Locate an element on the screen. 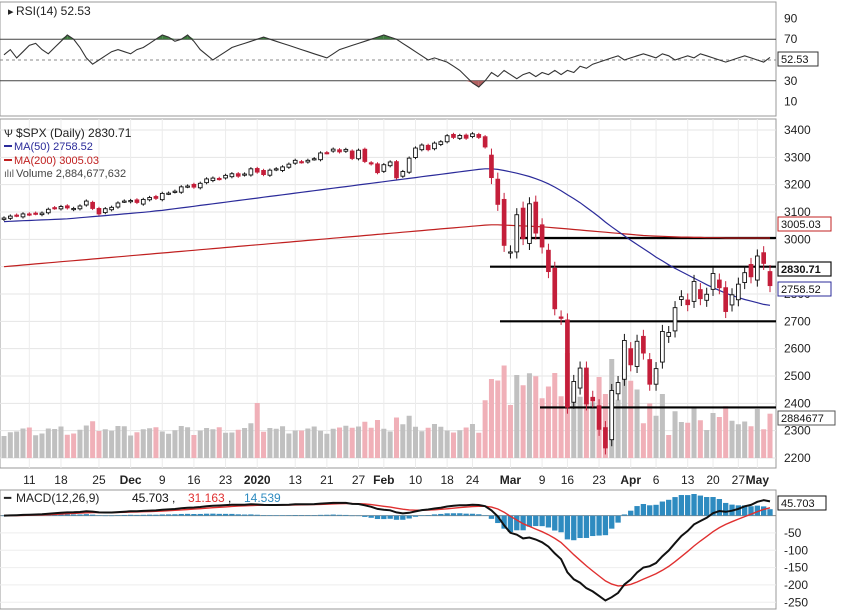  macd-legend: ━ MACD(12,26,9) 45.703 , 31.163 , 14.539 is located at coordinates (142, 498).